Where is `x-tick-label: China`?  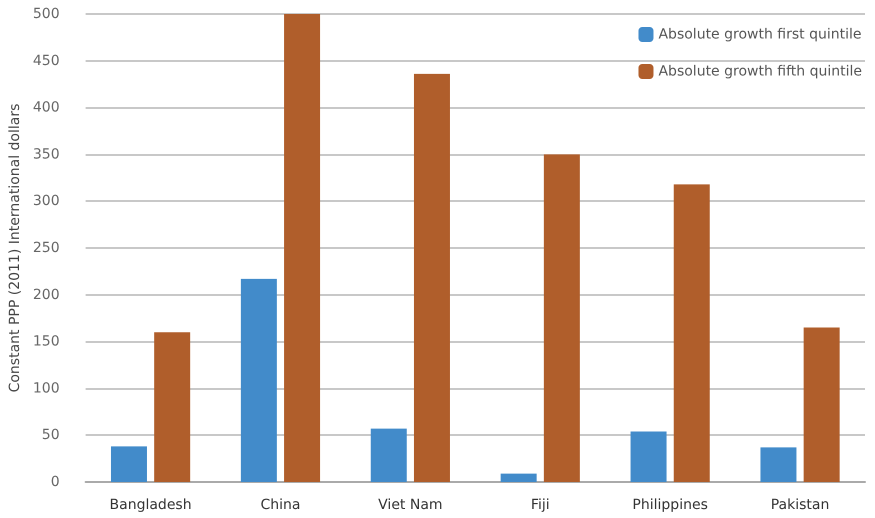
x-tick-label: China is located at coordinates (280, 505).